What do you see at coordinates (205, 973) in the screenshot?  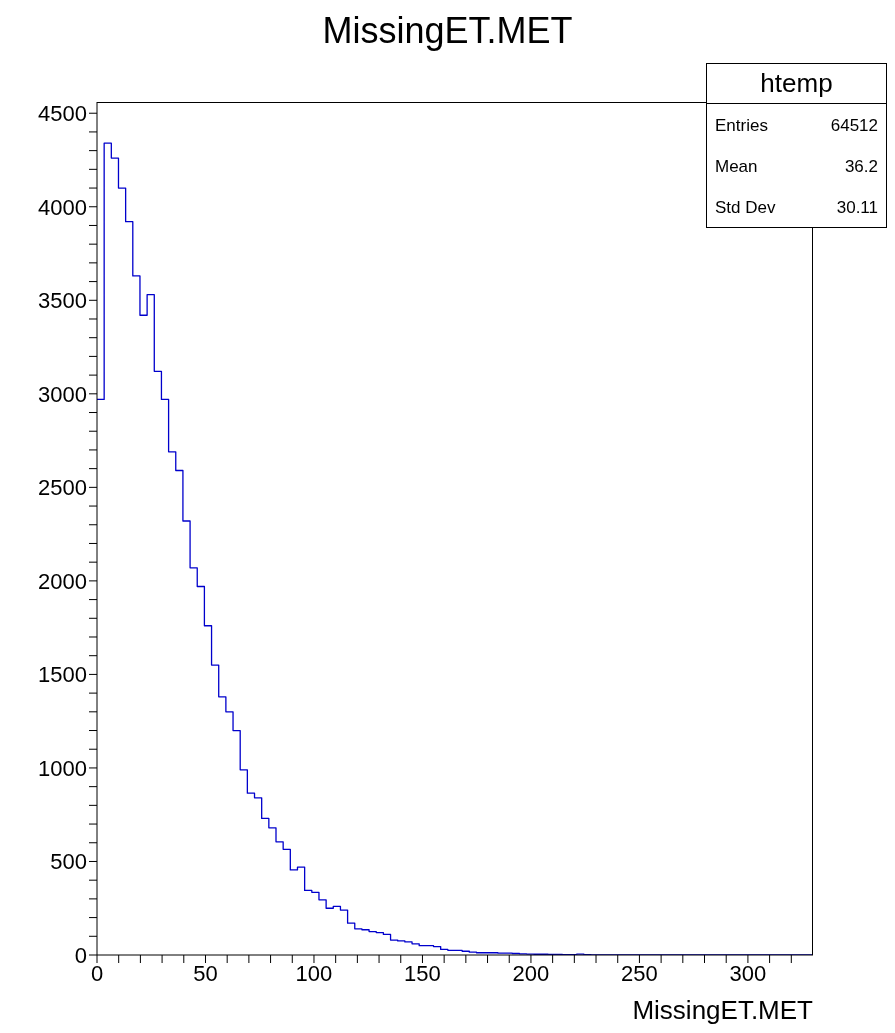 I see `x-tick-label: 50` at bounding box center [205, 973].